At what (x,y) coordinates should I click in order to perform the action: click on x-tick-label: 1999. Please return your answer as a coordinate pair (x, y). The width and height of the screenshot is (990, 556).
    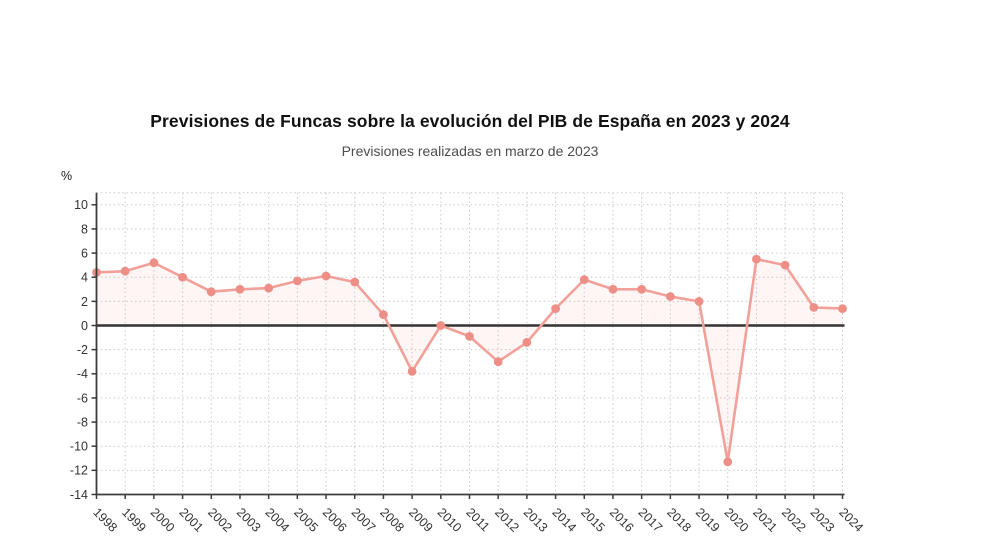
    Looking at the image, I should click on (134, 520).